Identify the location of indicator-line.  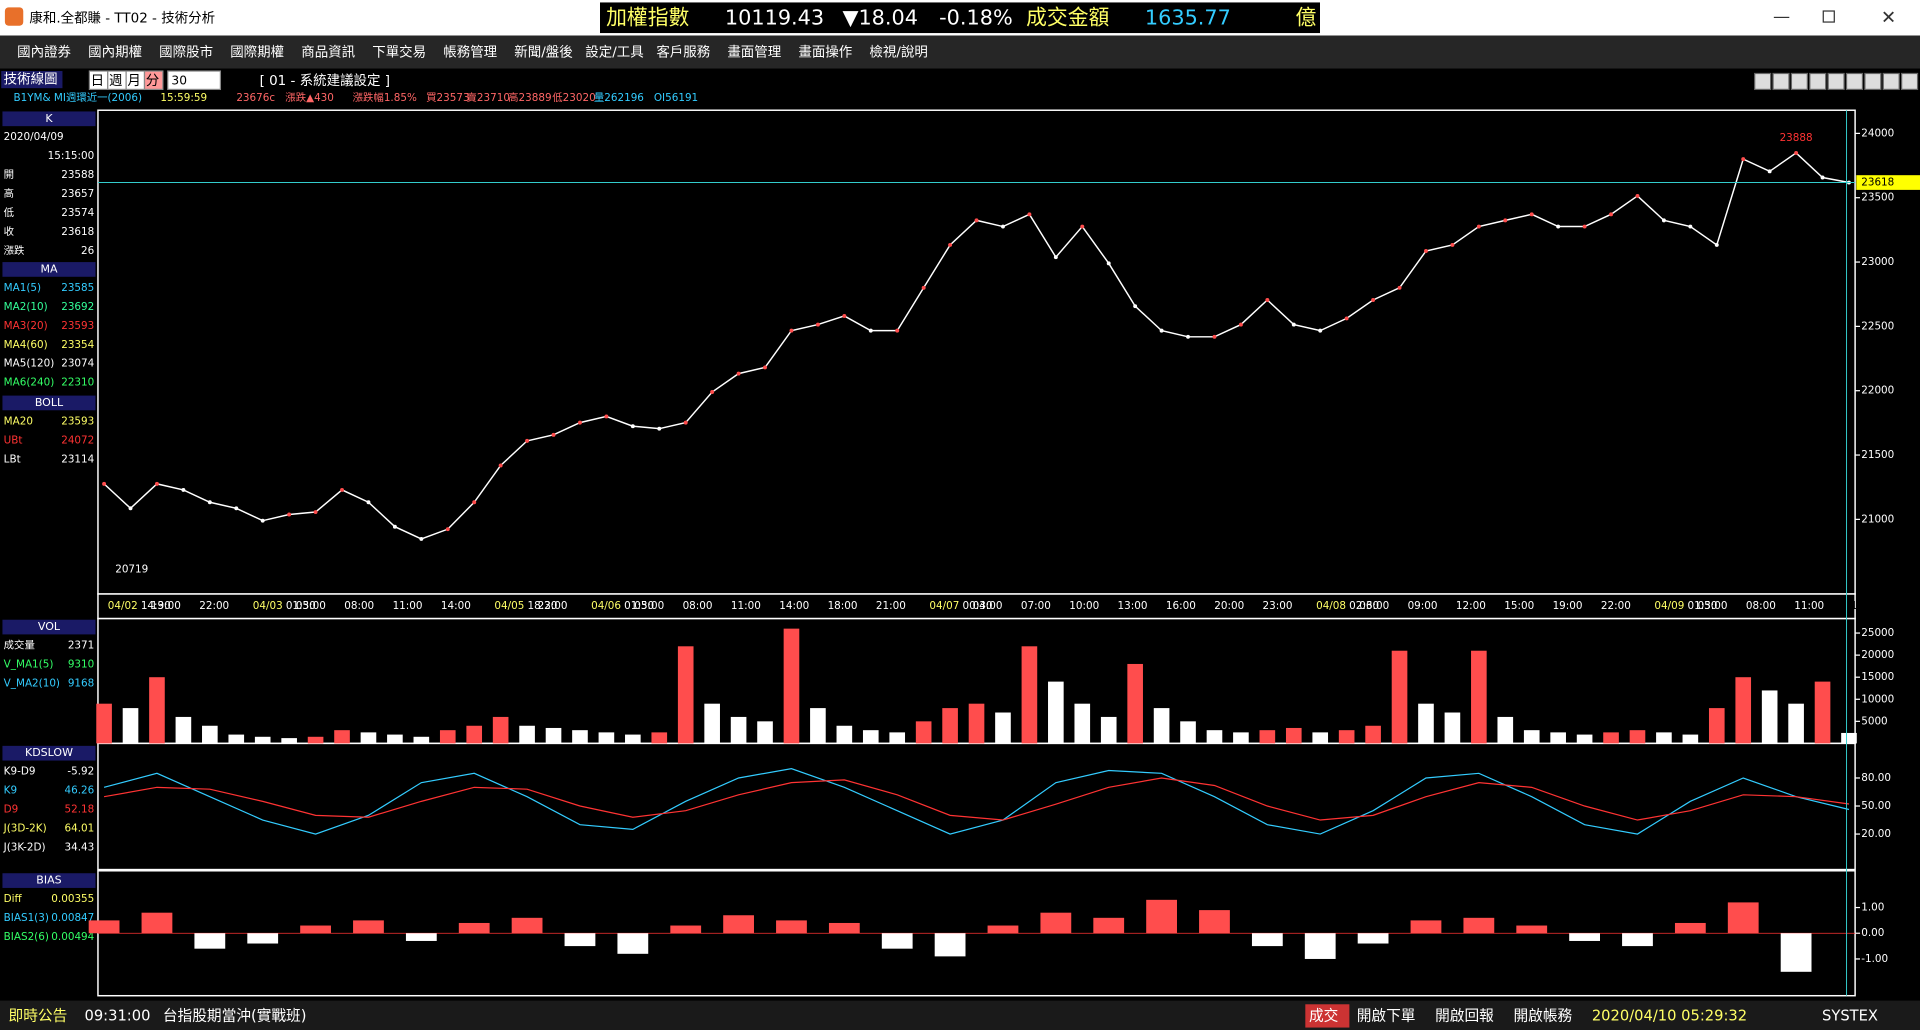
(976, 801).